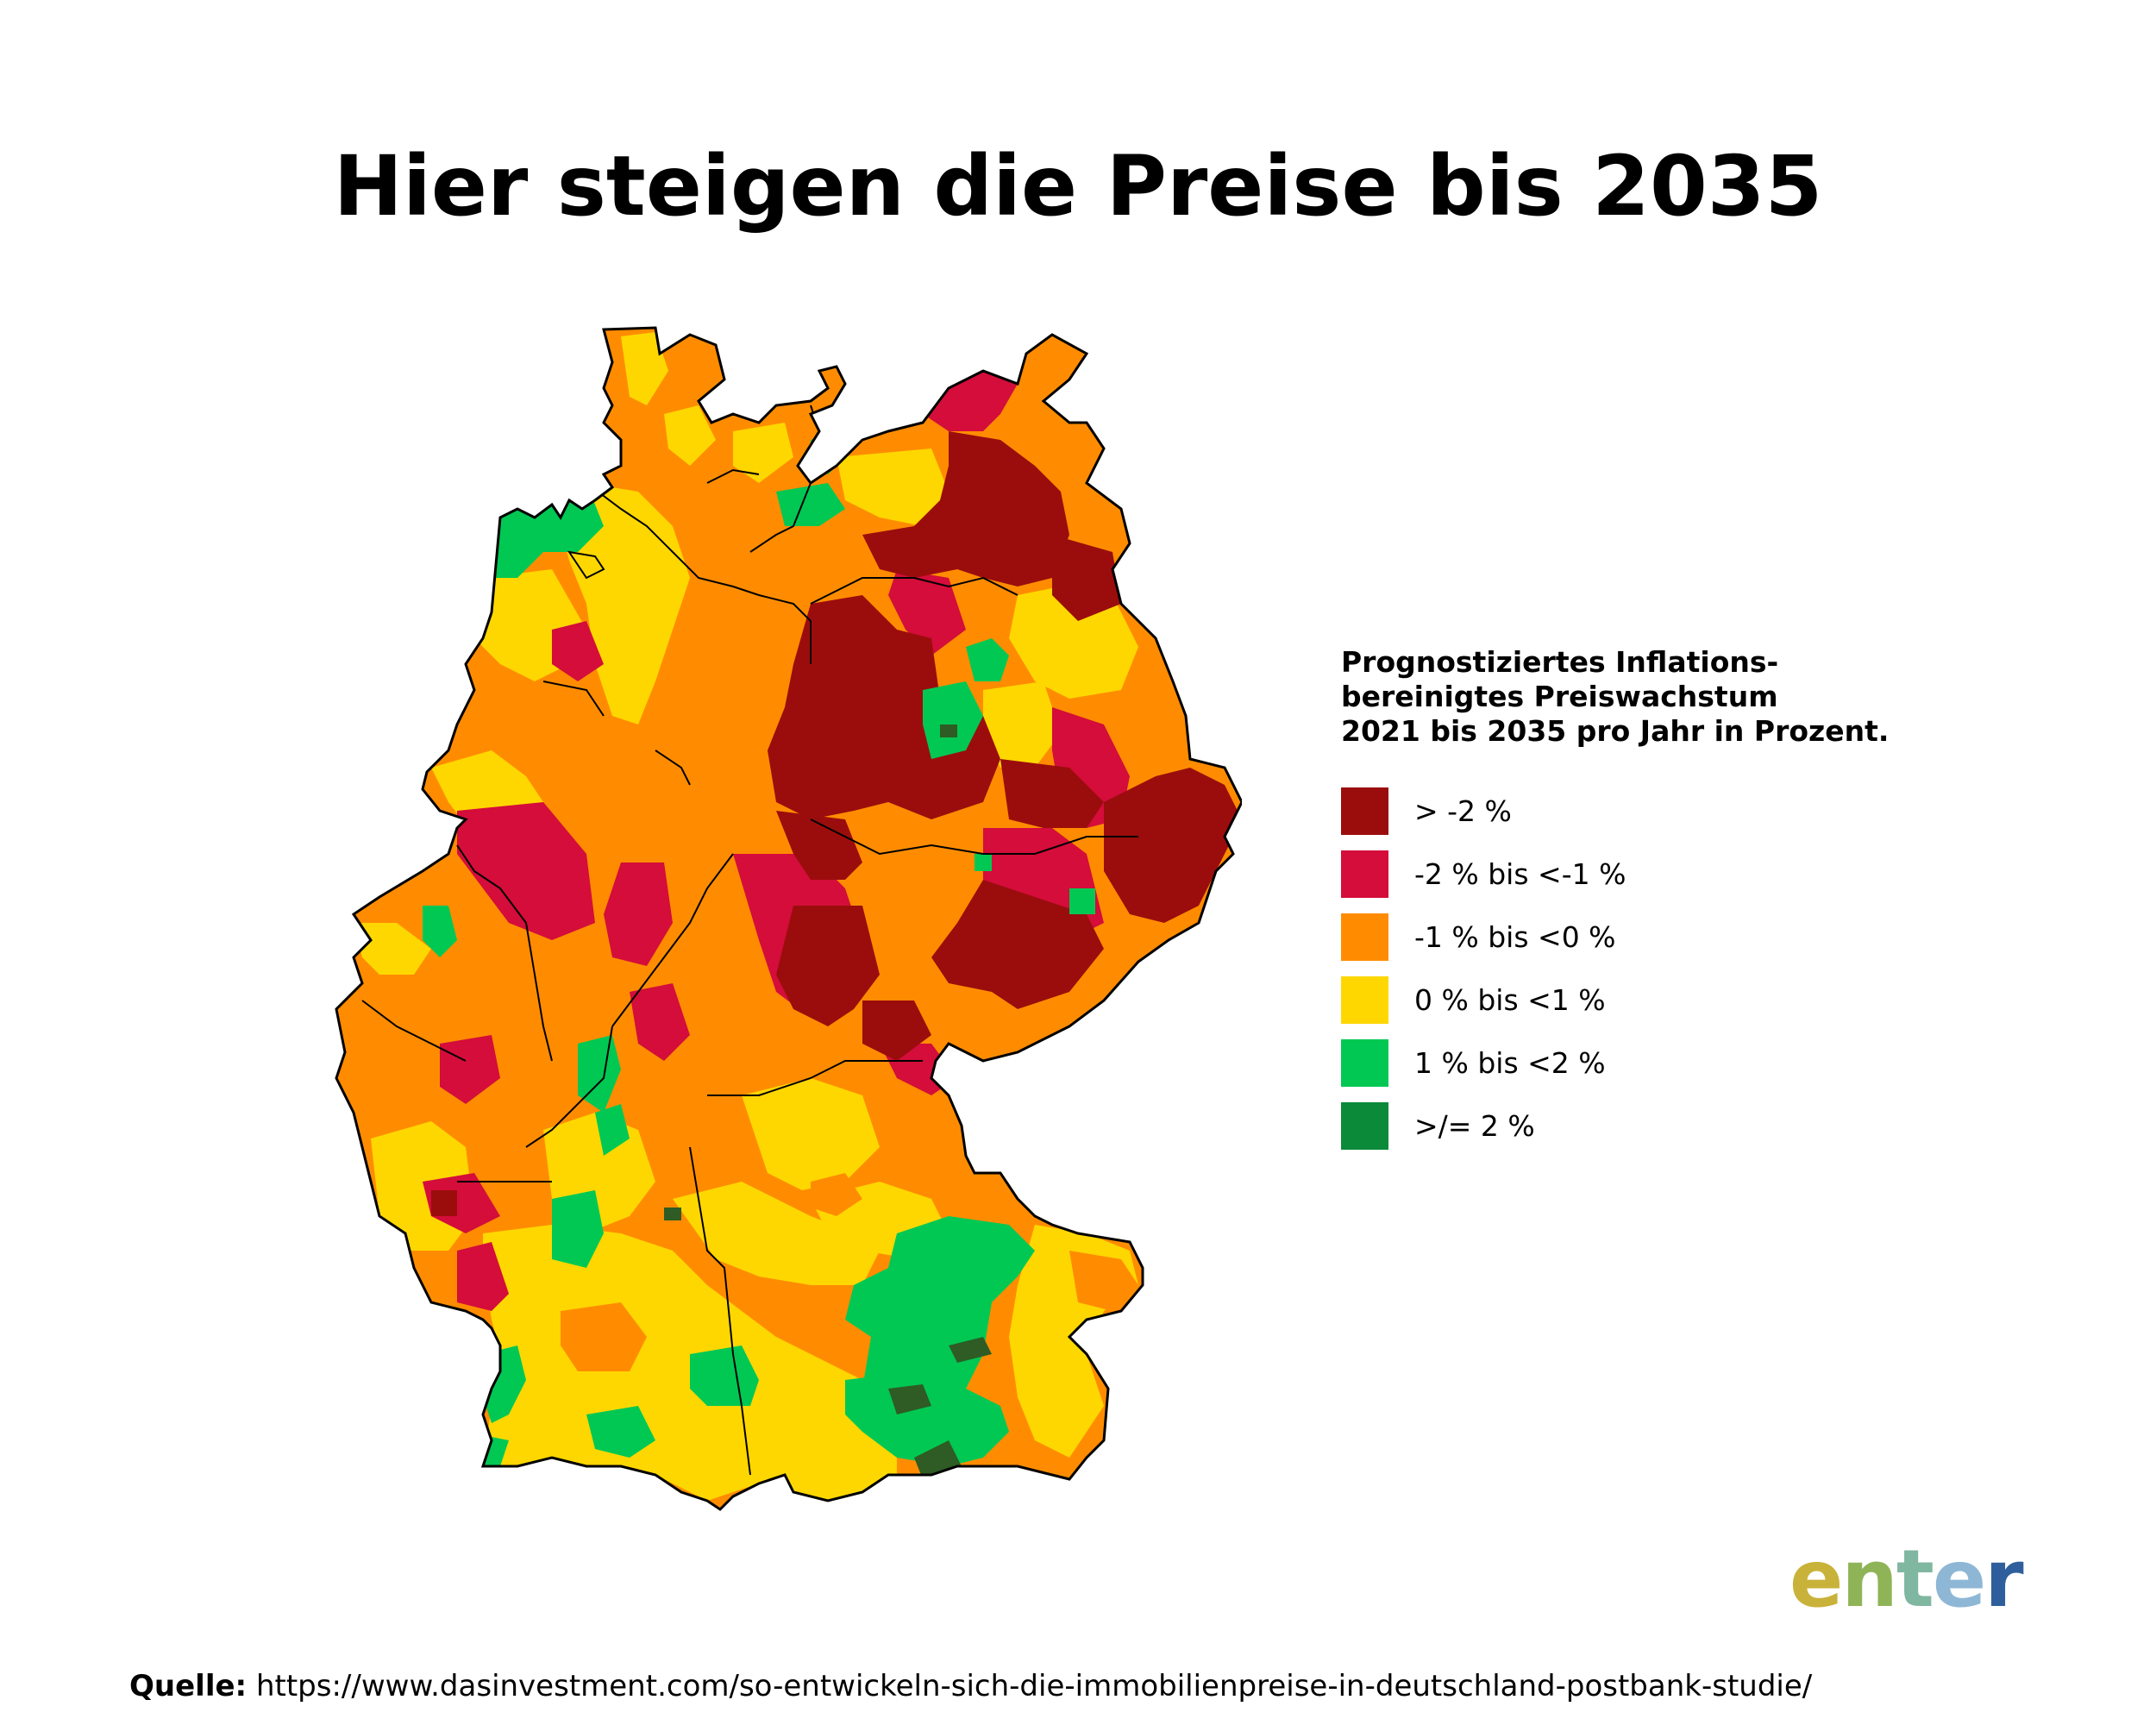 The width and height of the screenshot is (2156, 1725). Describe the element at coordinates (1643, 937) in the screenshot. I see `legend-item: -1 % bis <0 %` at that location.